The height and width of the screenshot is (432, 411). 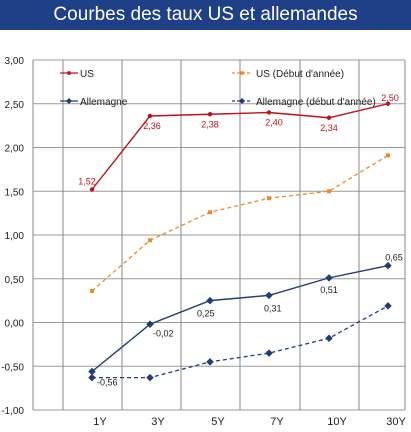 What do you see at coordinates (390, 98) in the screenshot?
I see `data-label: 2,50` at bounding box center [390, 98].